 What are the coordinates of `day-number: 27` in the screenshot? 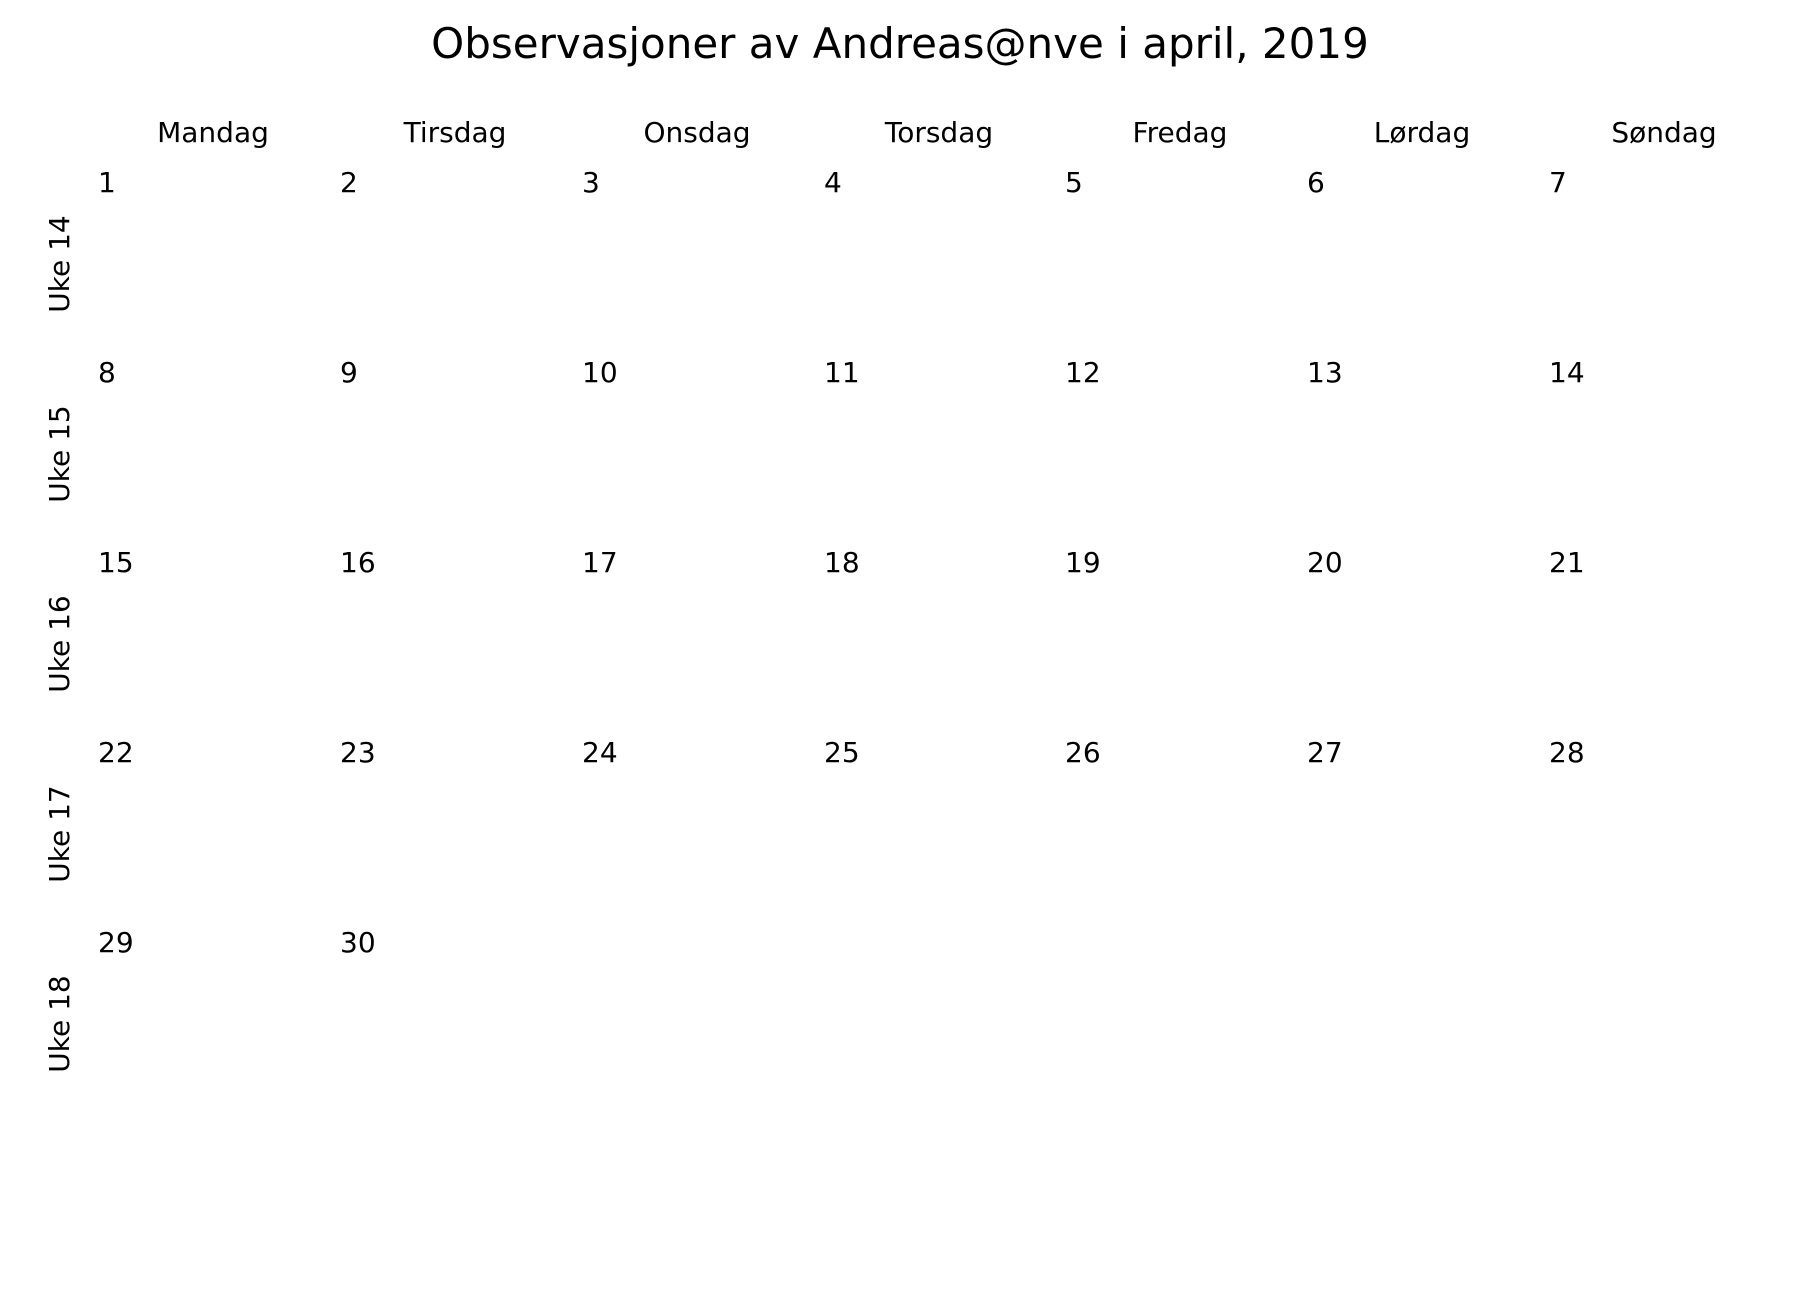 It's located at (1325, 752).